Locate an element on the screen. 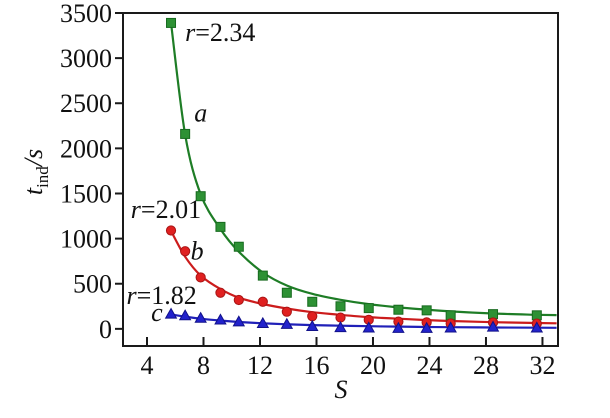 This screenshot has height=418, width=610. y-tick-label: 1500 is located at coordinates (86, 193).